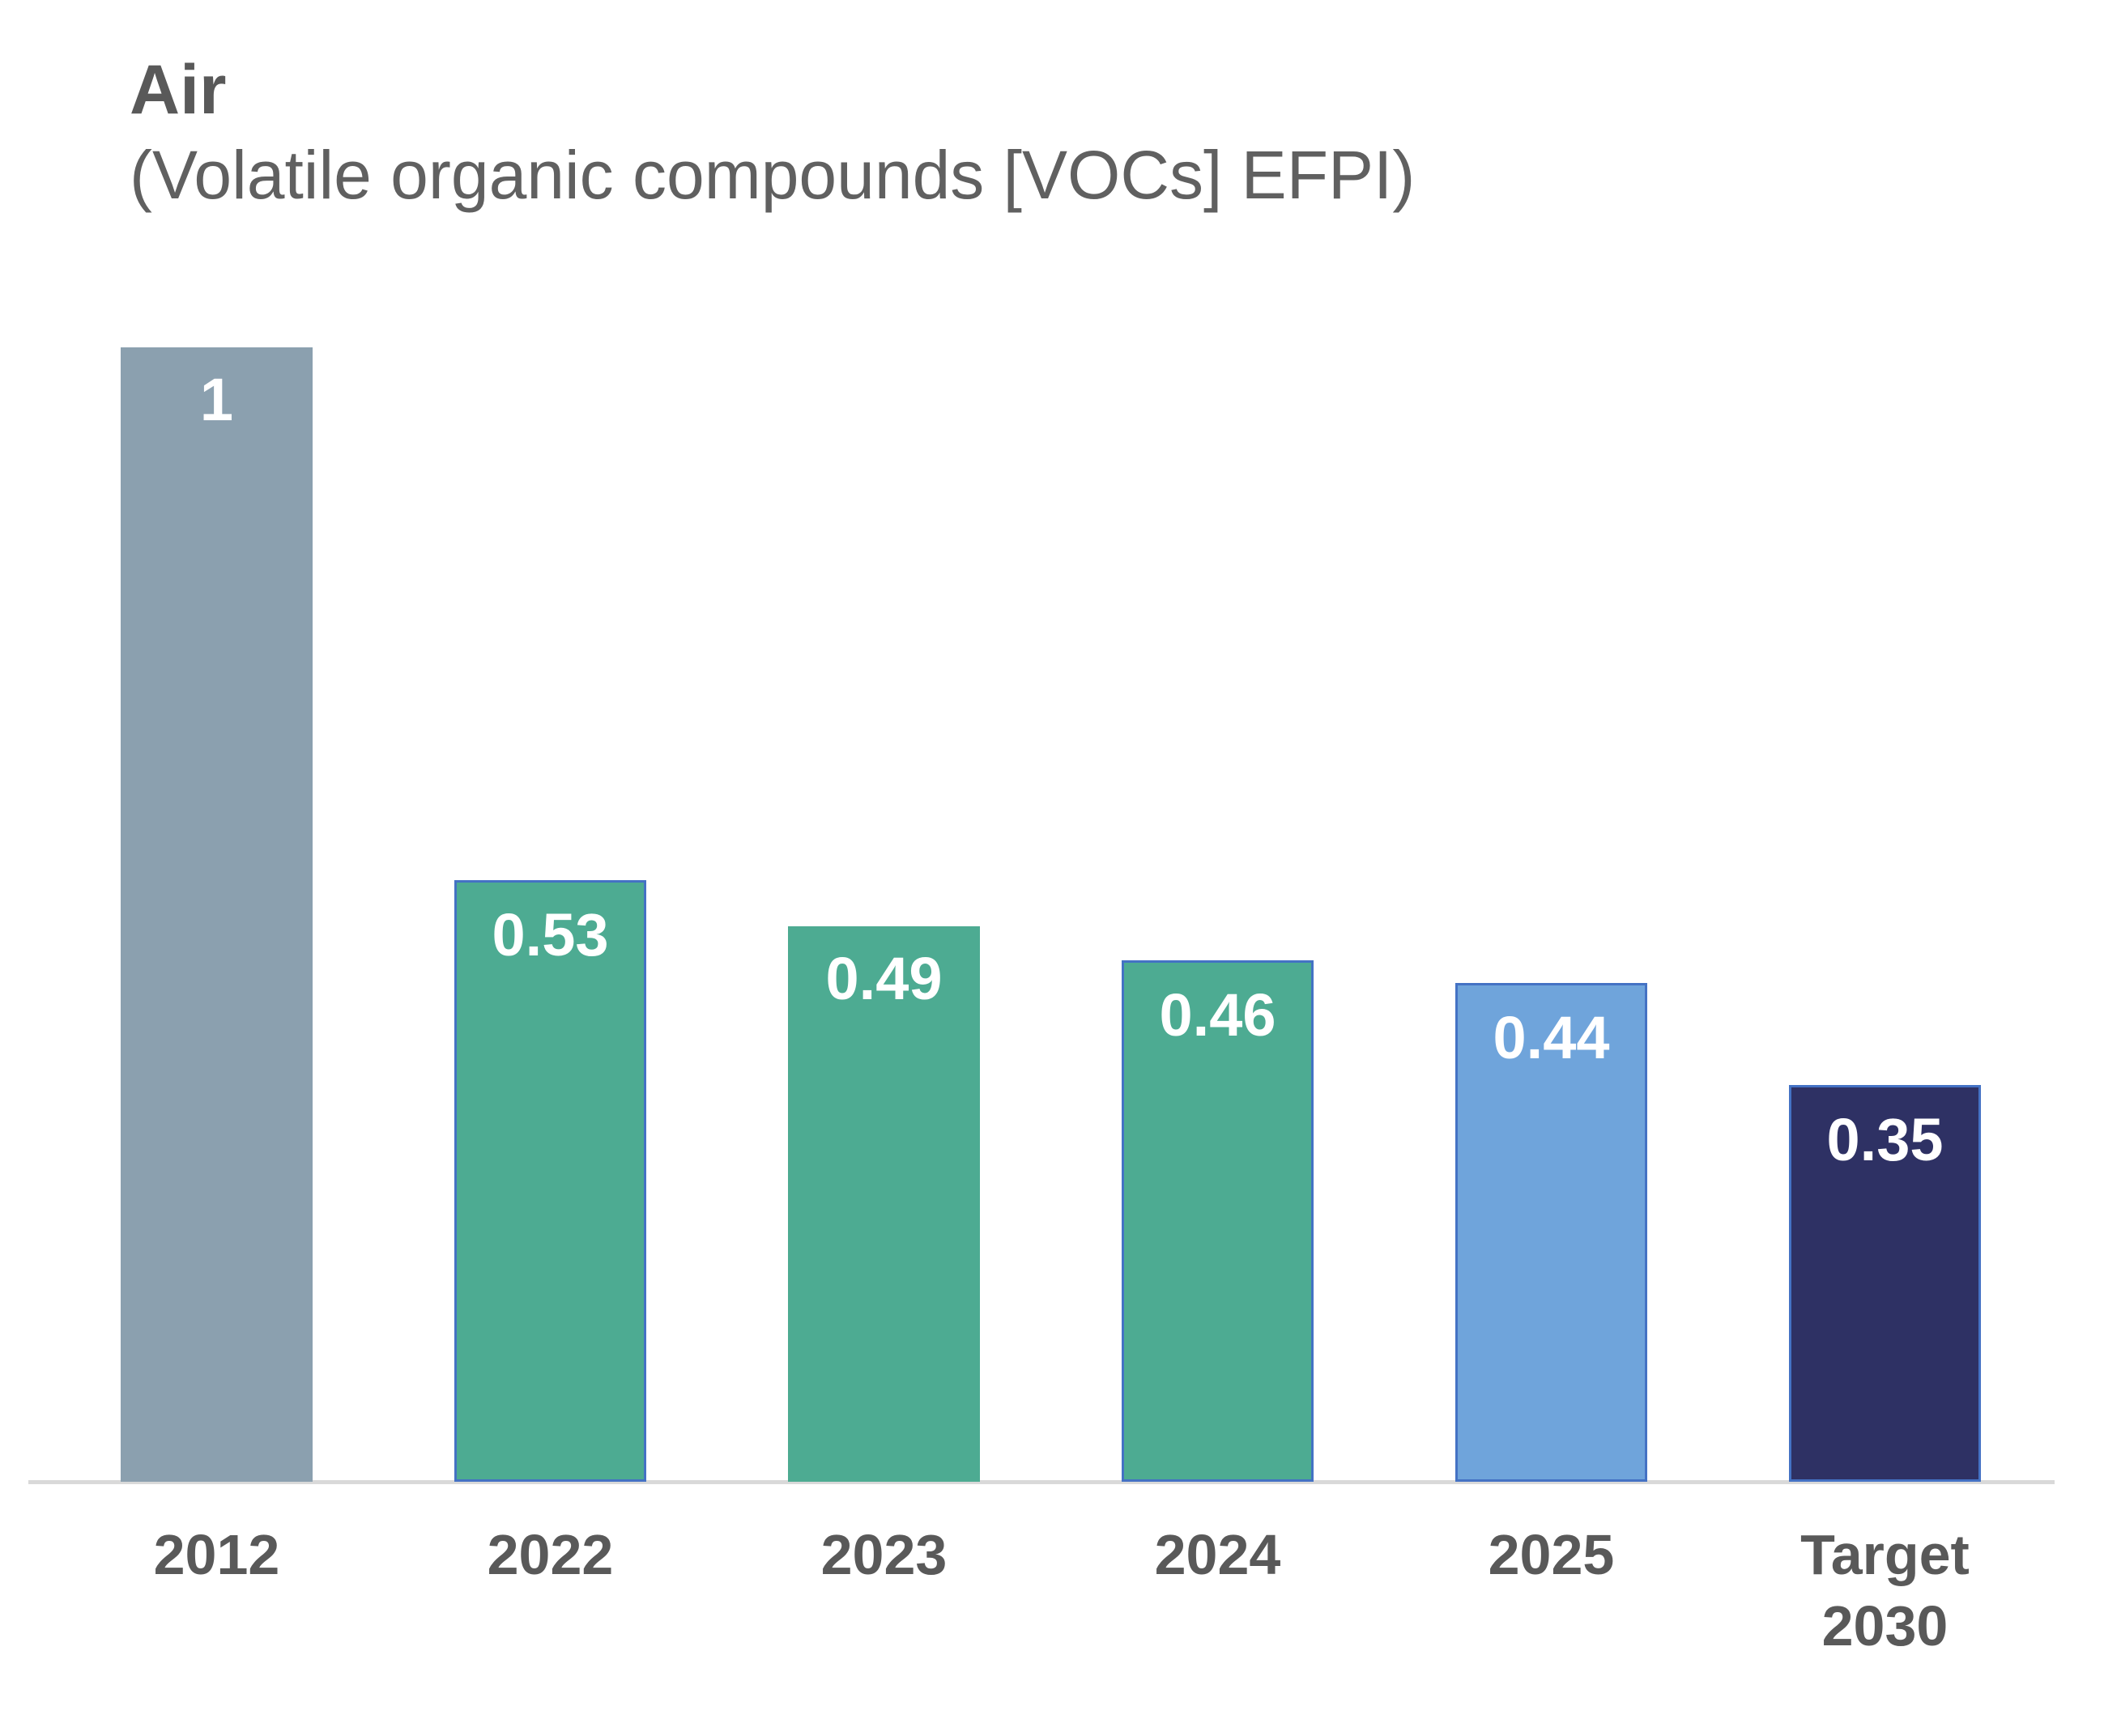 This screenshot has height=1736, width=2104. What do you see at coordinates (1885, 1139) in the screenshot?
I see `bar-value-label-target-2030: 0.35` at bounding box center [1885, 1139].